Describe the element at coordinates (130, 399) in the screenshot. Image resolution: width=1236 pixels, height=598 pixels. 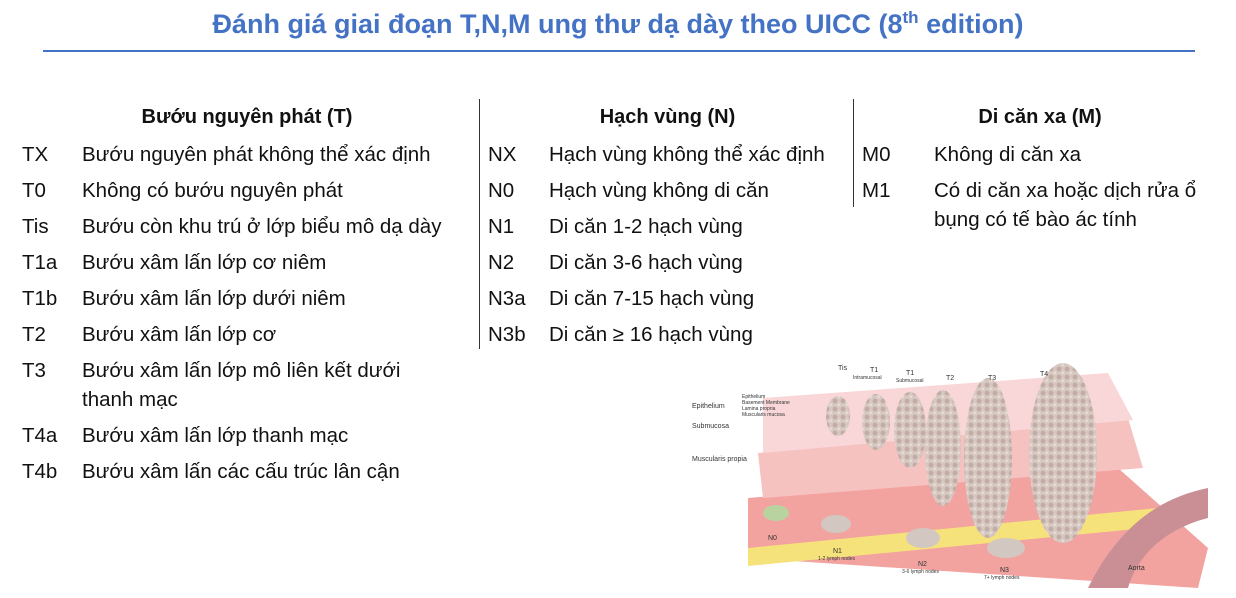
I see `t-stage-description: thanh mạc` at that location.